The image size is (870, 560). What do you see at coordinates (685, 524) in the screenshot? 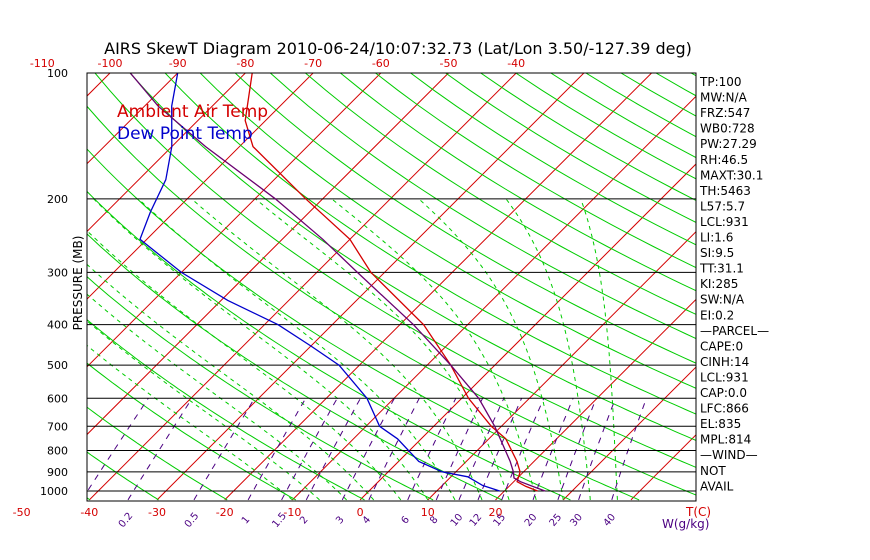
I see `mixing-ratio-unit-label: W(g/kg)` at bounding box center [685, 524].